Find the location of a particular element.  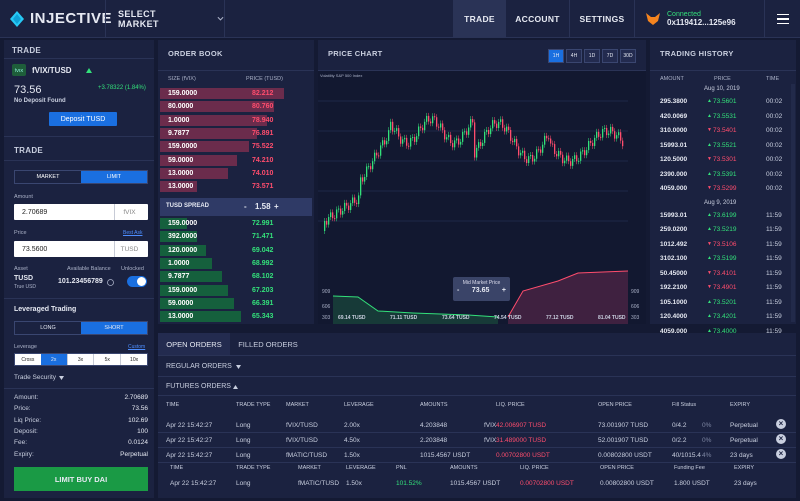

order-expiry: Perpetual is located at coordinates (744, 425).